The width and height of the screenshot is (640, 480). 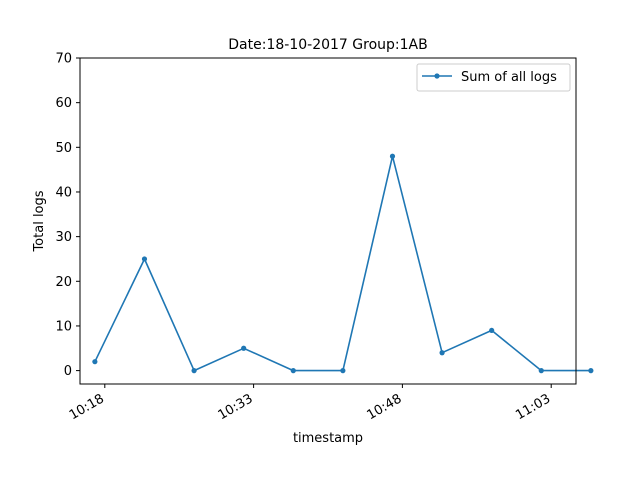 What do you see at coordinates (310, 403) in the screenshot?
I see `x-axis-ticks: 10:18 10:33 10:48 11:03` at bounding box center [310, 403].